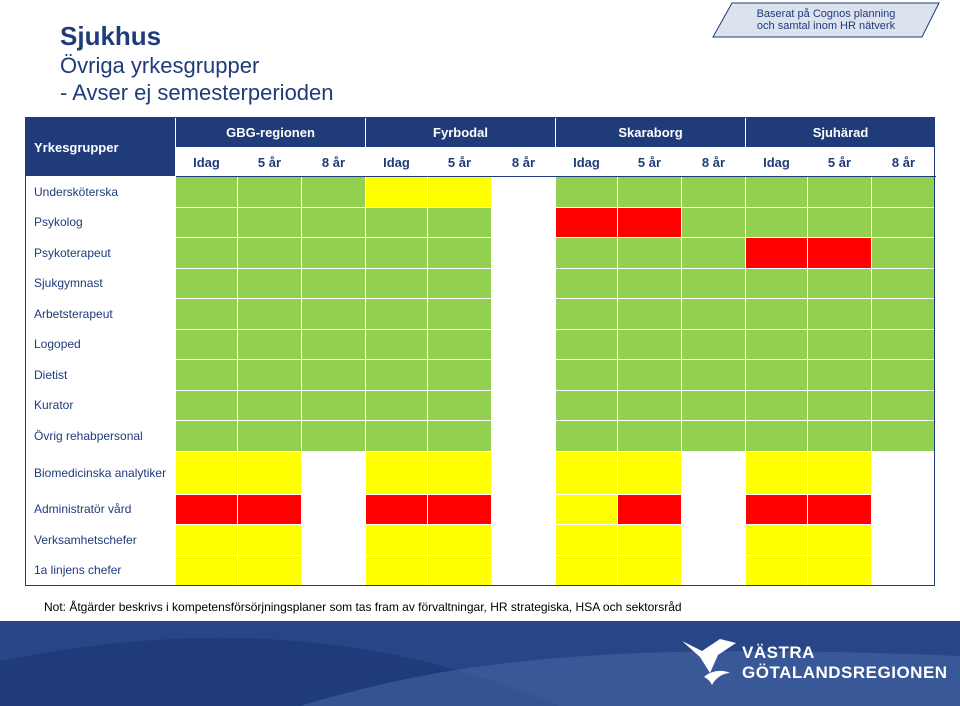  What do you see at coordinates (480, 663) in the screenshot?
I see `footer-band` at bounding box center [480, 663].